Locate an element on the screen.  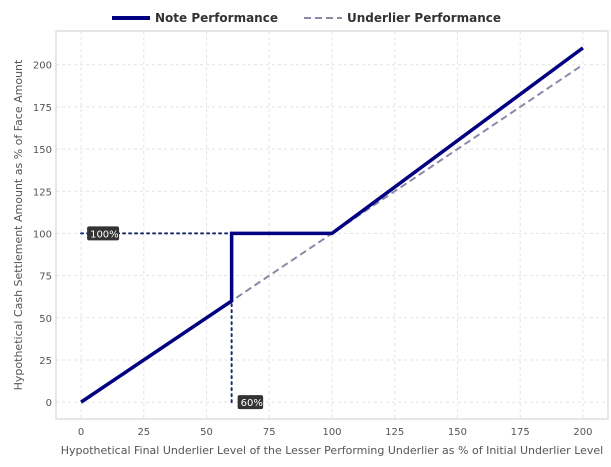
x-tick-label: 100 is located at coordinates (331, 432).